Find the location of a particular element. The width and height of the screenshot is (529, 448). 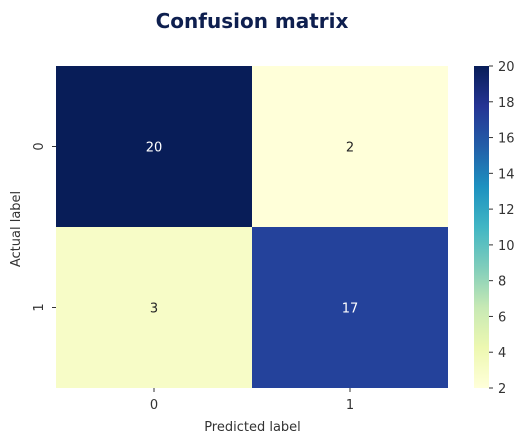

cell-value-label: 2 is located at coordinates (350, 148).